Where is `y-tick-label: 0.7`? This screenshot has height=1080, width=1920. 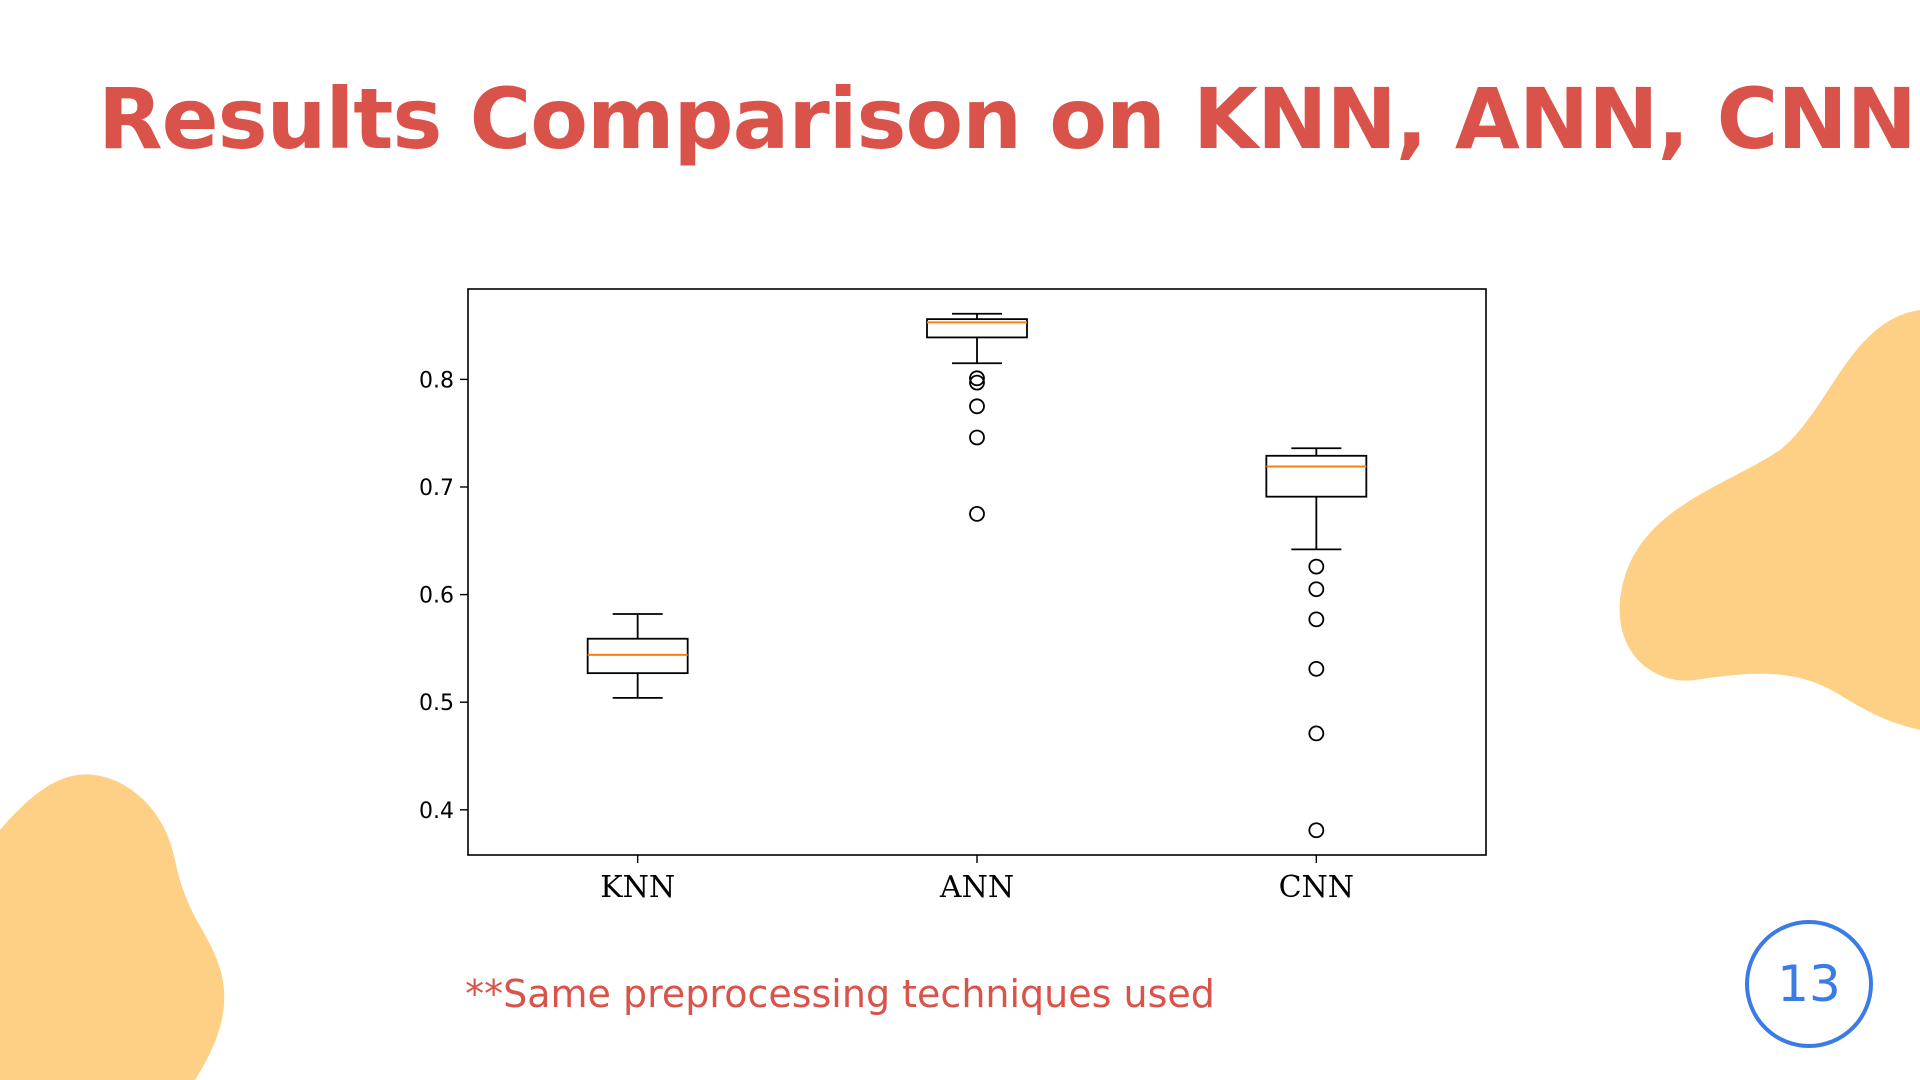
y-tick-label: 0.7 is located at coordinates (436, 488).